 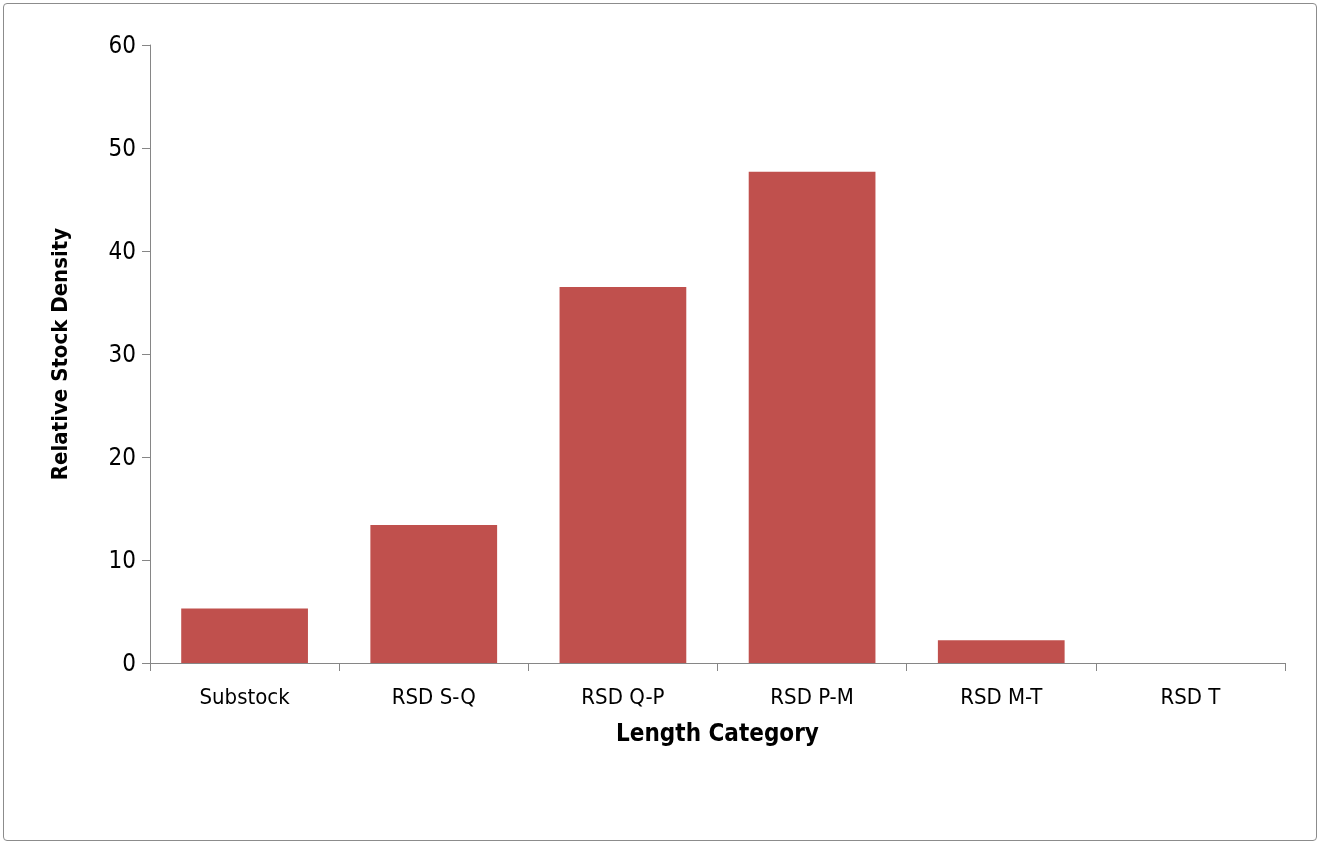 What do you see at coordinates (122, 148) in the screenshot?
I see `y-tick-label: 50` at bounding box center [122, 148].